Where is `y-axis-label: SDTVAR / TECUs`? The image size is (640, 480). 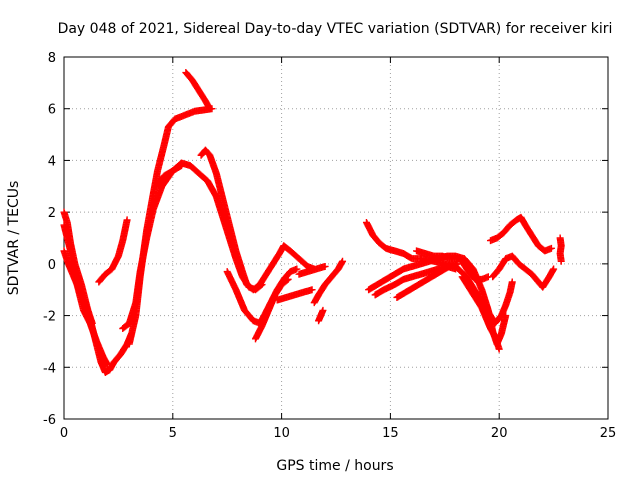
y-axis-label: SDTVAR / TECUs is located at coordinates (14, 238).